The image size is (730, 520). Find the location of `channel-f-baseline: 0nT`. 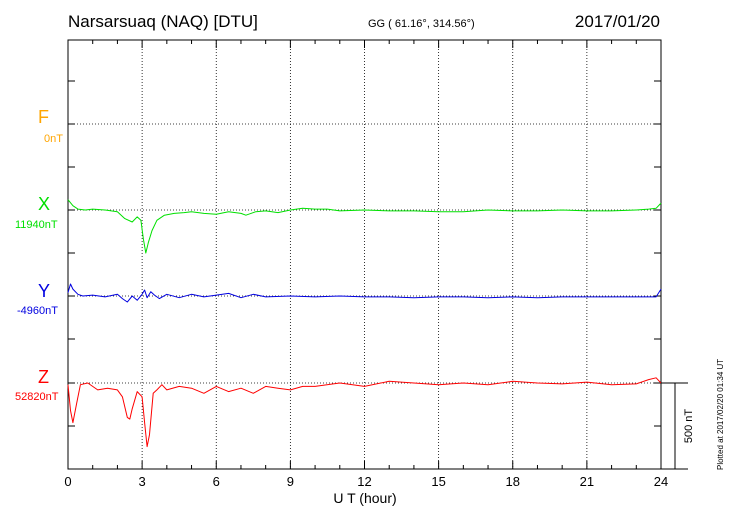

channel-f-baseline: 0nT is located at coordinates (53, 139).